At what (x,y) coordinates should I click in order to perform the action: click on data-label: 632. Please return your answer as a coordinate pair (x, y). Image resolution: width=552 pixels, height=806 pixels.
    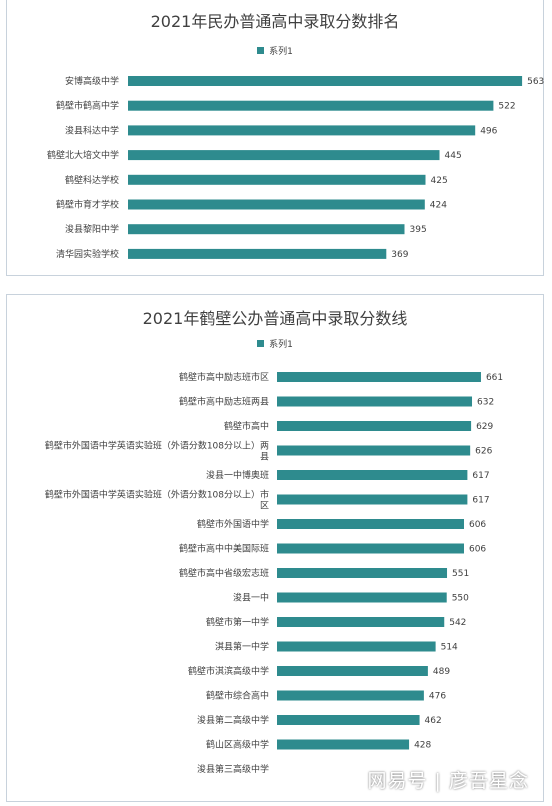
    Looking at the image, I should click on (485, 403).